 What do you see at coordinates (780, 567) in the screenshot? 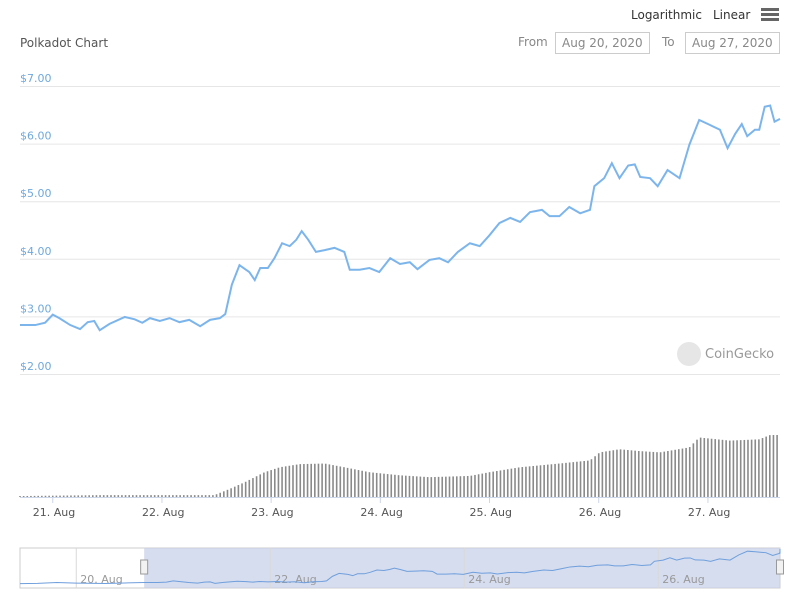
I see `navigator-handle-right` at bounding box center [780, 567].